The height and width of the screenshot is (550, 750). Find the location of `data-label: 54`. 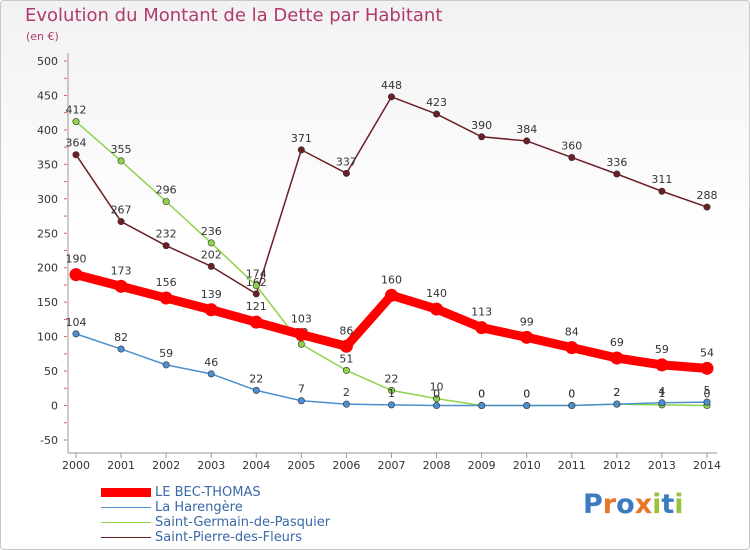

data-label: 54 is located at coordinates (707, 352).